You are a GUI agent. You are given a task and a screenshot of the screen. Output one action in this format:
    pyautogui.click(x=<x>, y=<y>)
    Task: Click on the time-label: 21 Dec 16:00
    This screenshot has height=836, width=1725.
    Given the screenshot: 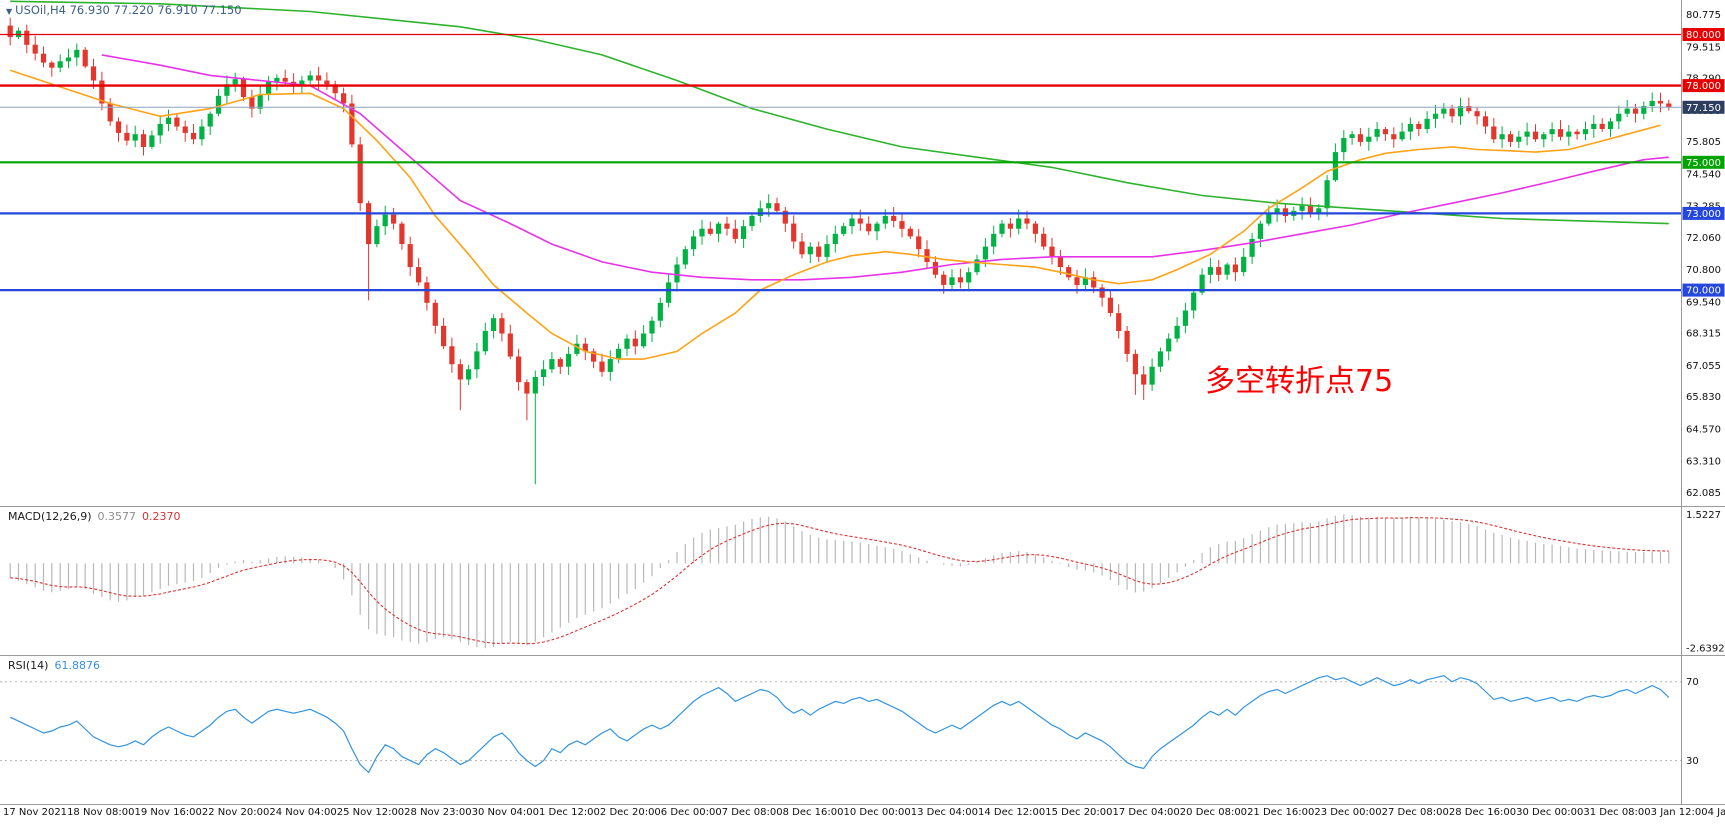 What is the action you would take?
    pyautogui.click(x=1281, y=812)
    